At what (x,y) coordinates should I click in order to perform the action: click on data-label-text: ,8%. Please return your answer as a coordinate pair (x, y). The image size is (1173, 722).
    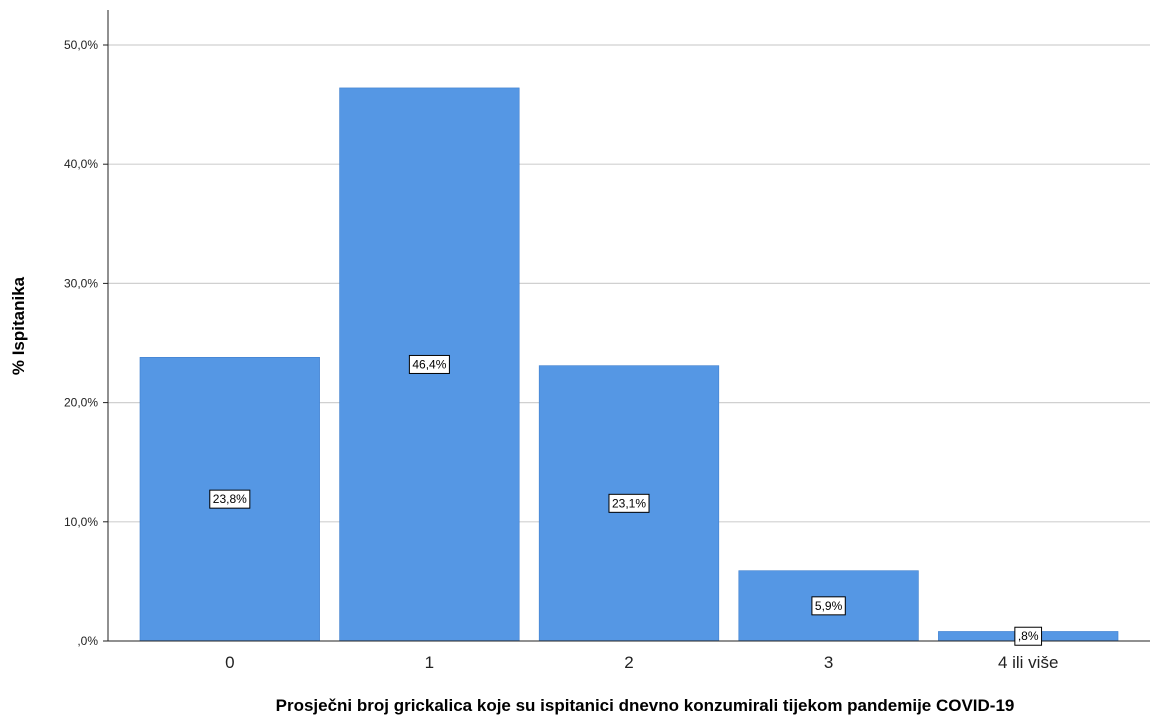
    Looking at the image, I should click on (1028, 636).